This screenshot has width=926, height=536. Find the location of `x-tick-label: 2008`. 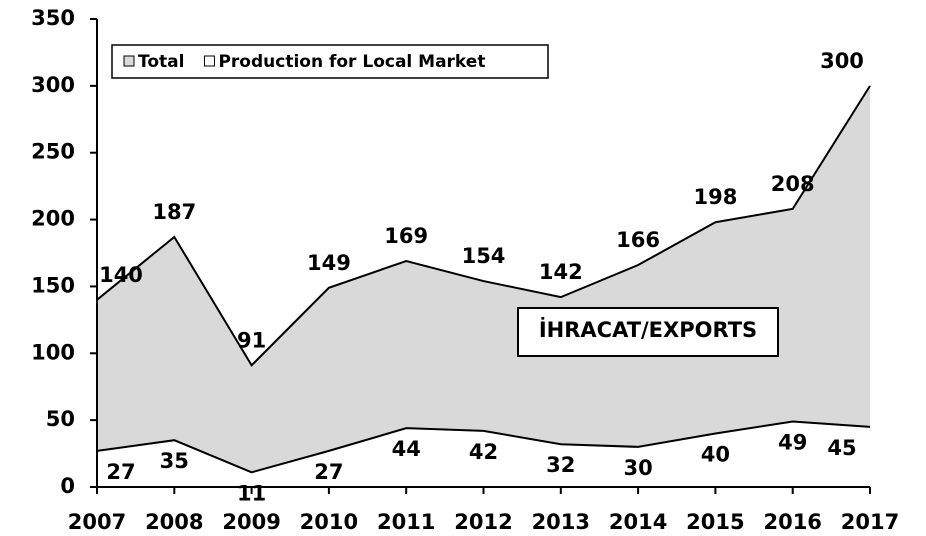

x-tick-label: 2008 is located at coordinates (174, 522).